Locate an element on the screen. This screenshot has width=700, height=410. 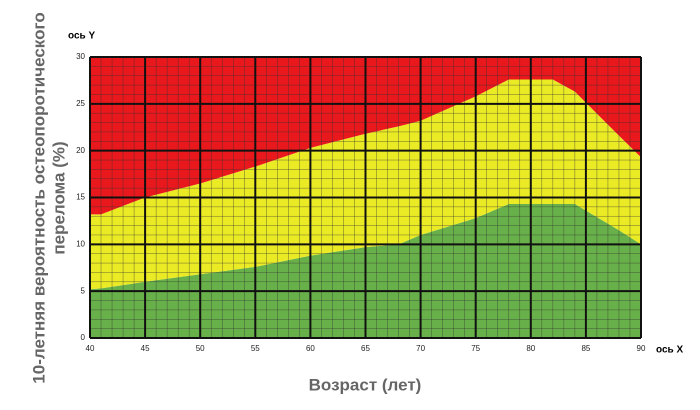
y-tick-label: 20 is located at coordinates (80, 150).